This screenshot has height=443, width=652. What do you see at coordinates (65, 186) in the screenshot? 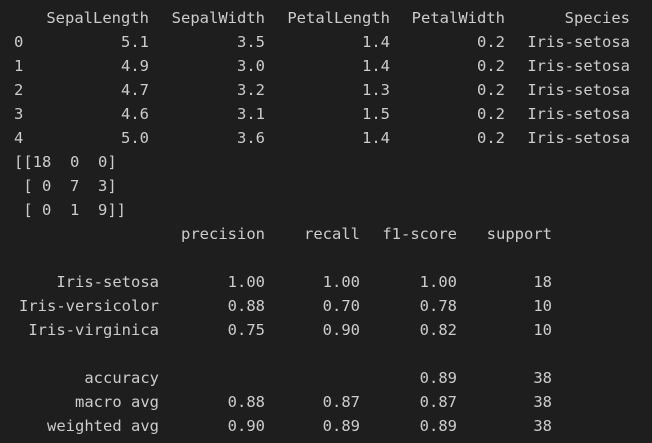
I see `matrix-line: [ 0 7 3]` at bounding box center [65, 186].